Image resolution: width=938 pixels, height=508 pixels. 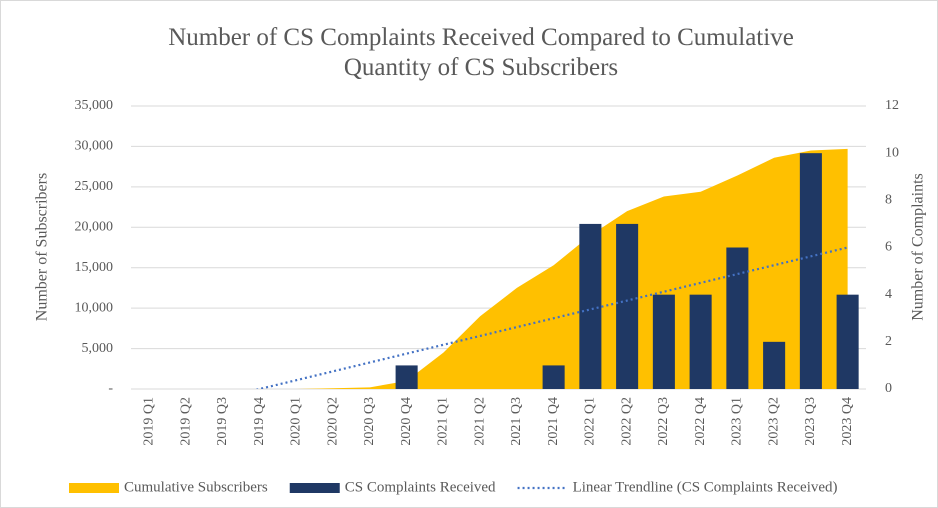 What do you see at coordinates (406, 421) in the screenshot?
I see `x-tick-label: 2020 Q4` at bounding box center [406, 421].